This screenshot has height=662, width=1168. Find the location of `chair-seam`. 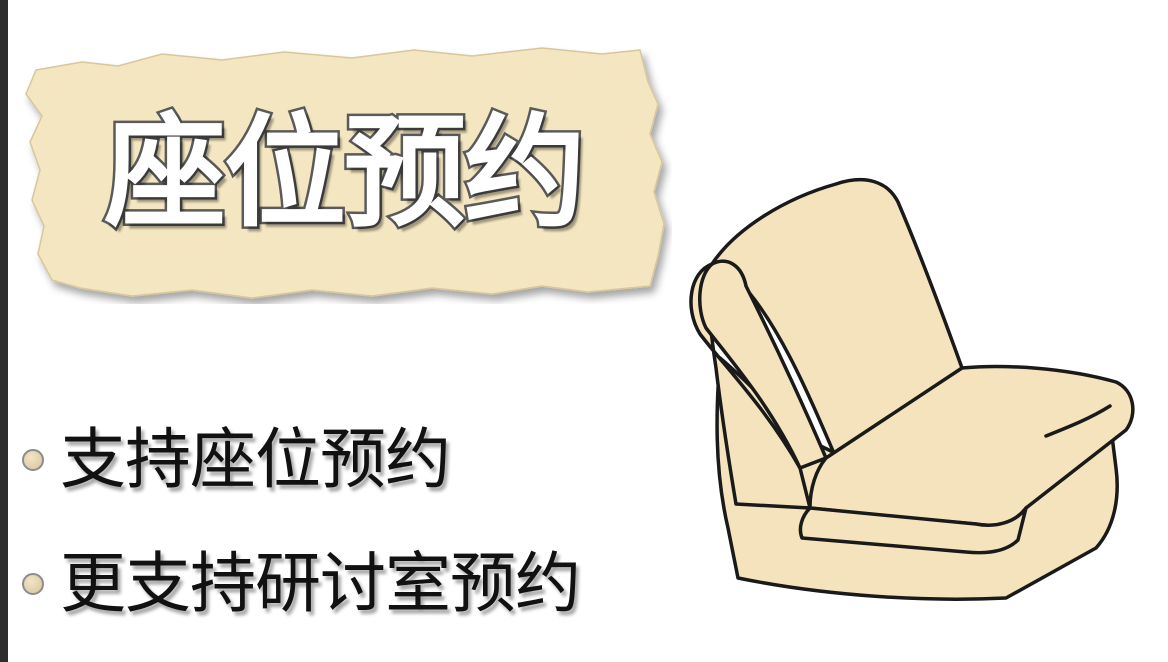

chair-seam is located at coordinates (1078, 421).